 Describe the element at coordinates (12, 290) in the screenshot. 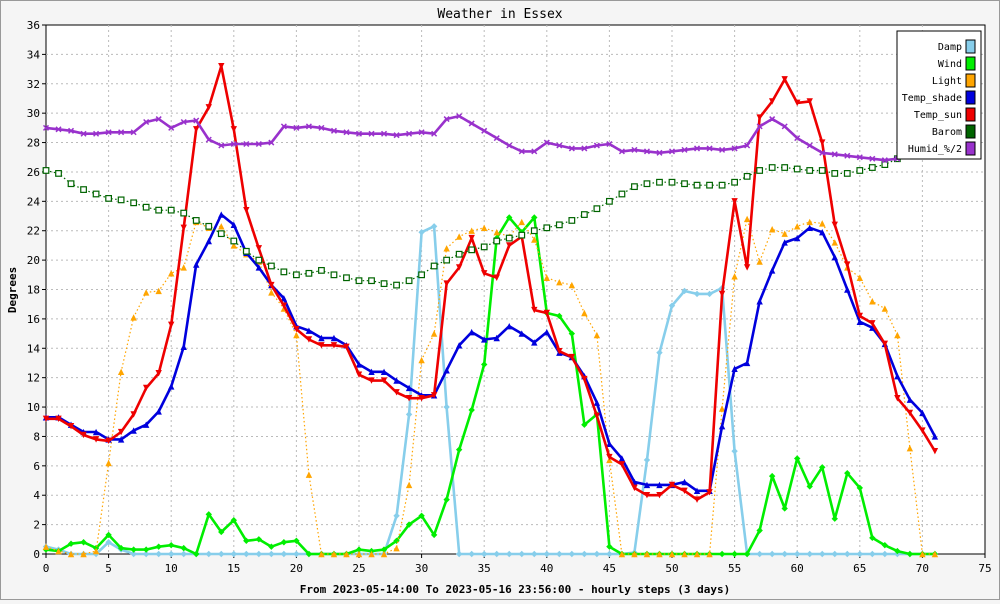

I see `y-axis-label: Degrees` at that location.